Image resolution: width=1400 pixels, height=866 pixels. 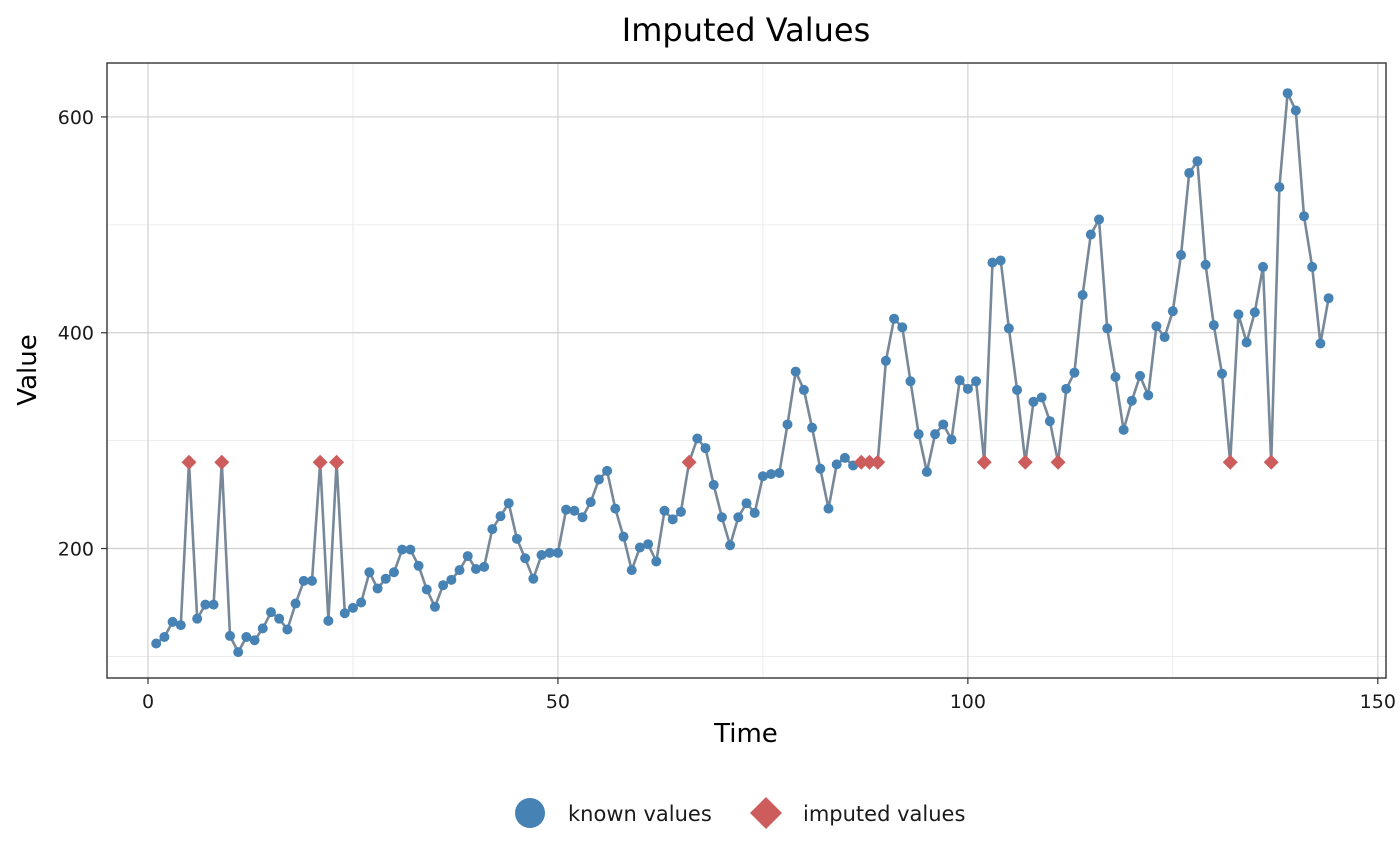 I want to click on y-axis: 200 400 600, so click(x=82, y=334).